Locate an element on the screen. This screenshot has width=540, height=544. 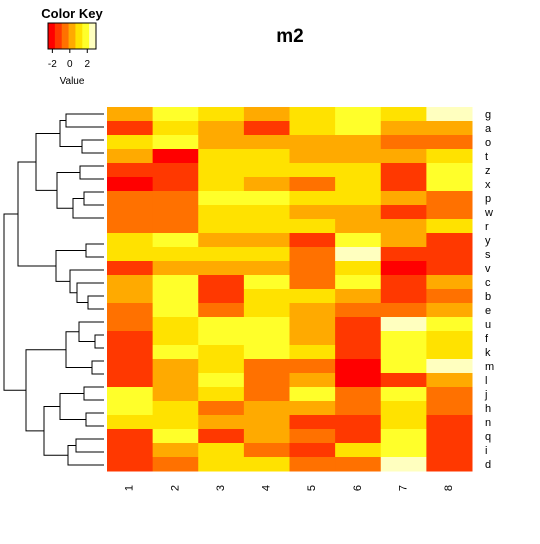
row-label: l is located at coordinates (486, 381).